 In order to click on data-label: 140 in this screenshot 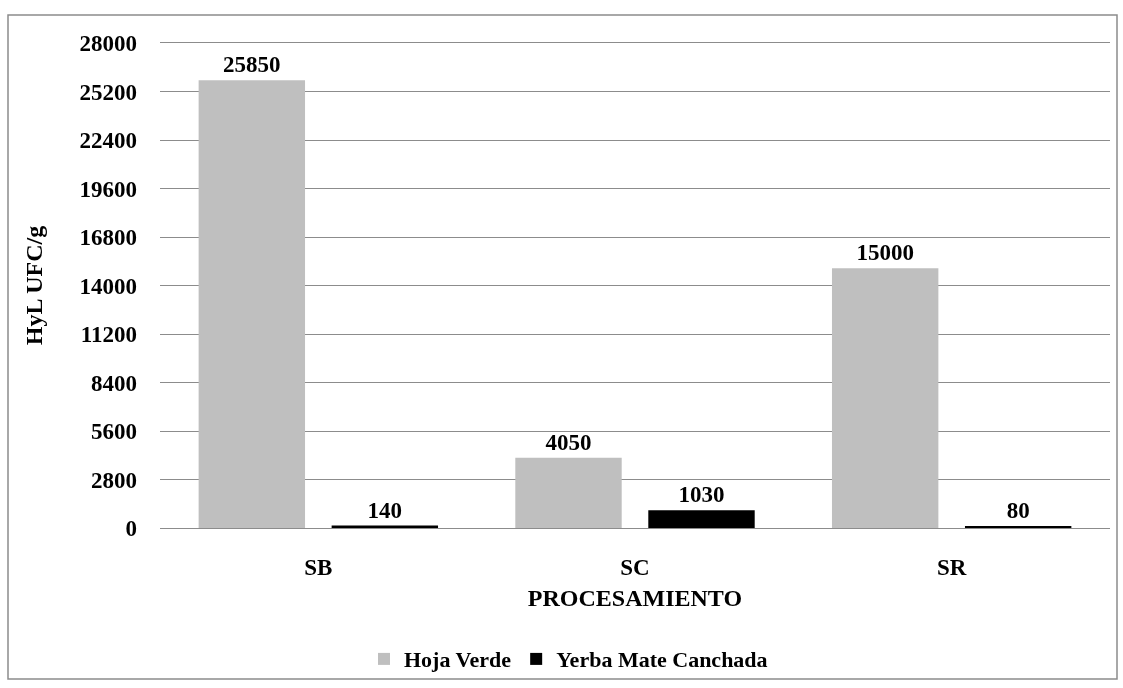, I will do `click(385, 510)`.